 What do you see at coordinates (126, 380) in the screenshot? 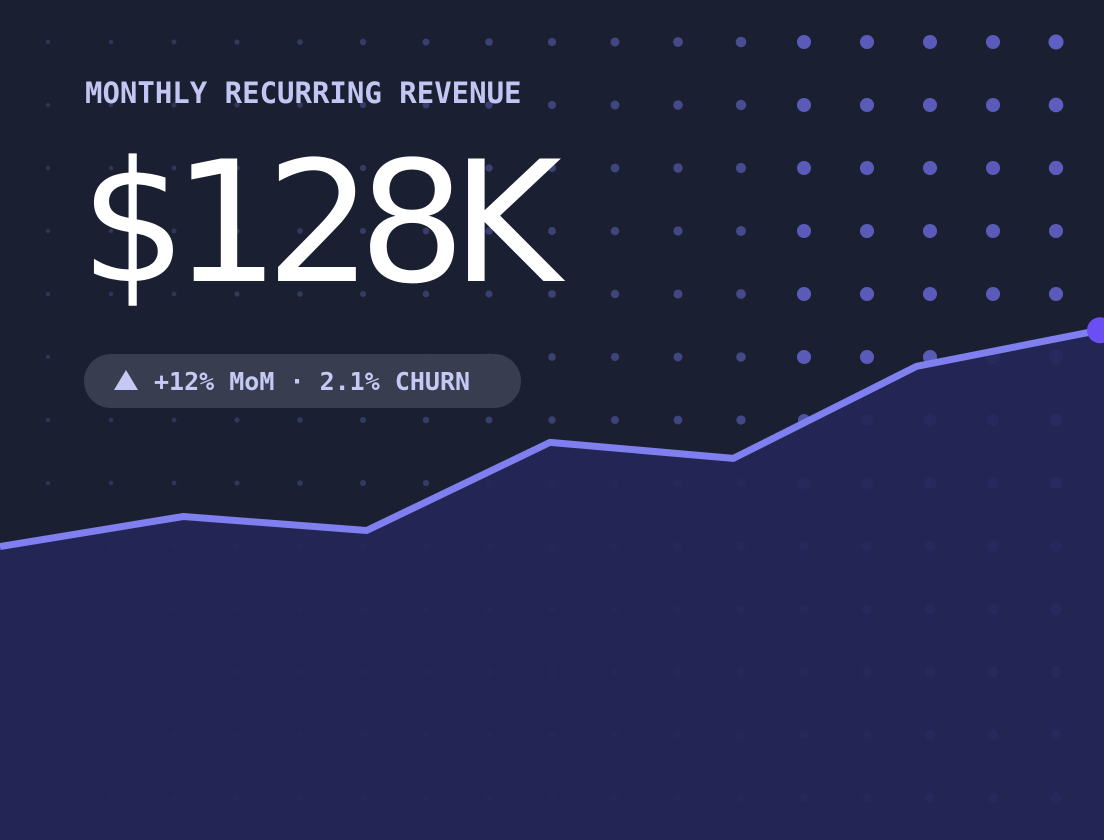
I see `triangle-up-icon` at bounding box center [126, 380].